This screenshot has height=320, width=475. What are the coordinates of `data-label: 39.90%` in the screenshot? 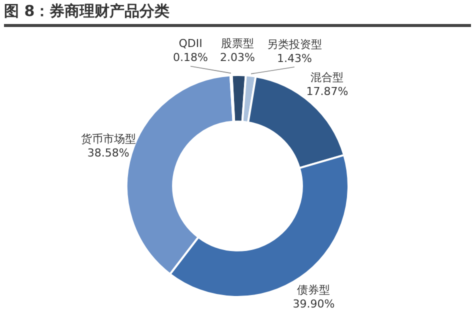 It's located at (313, 303).